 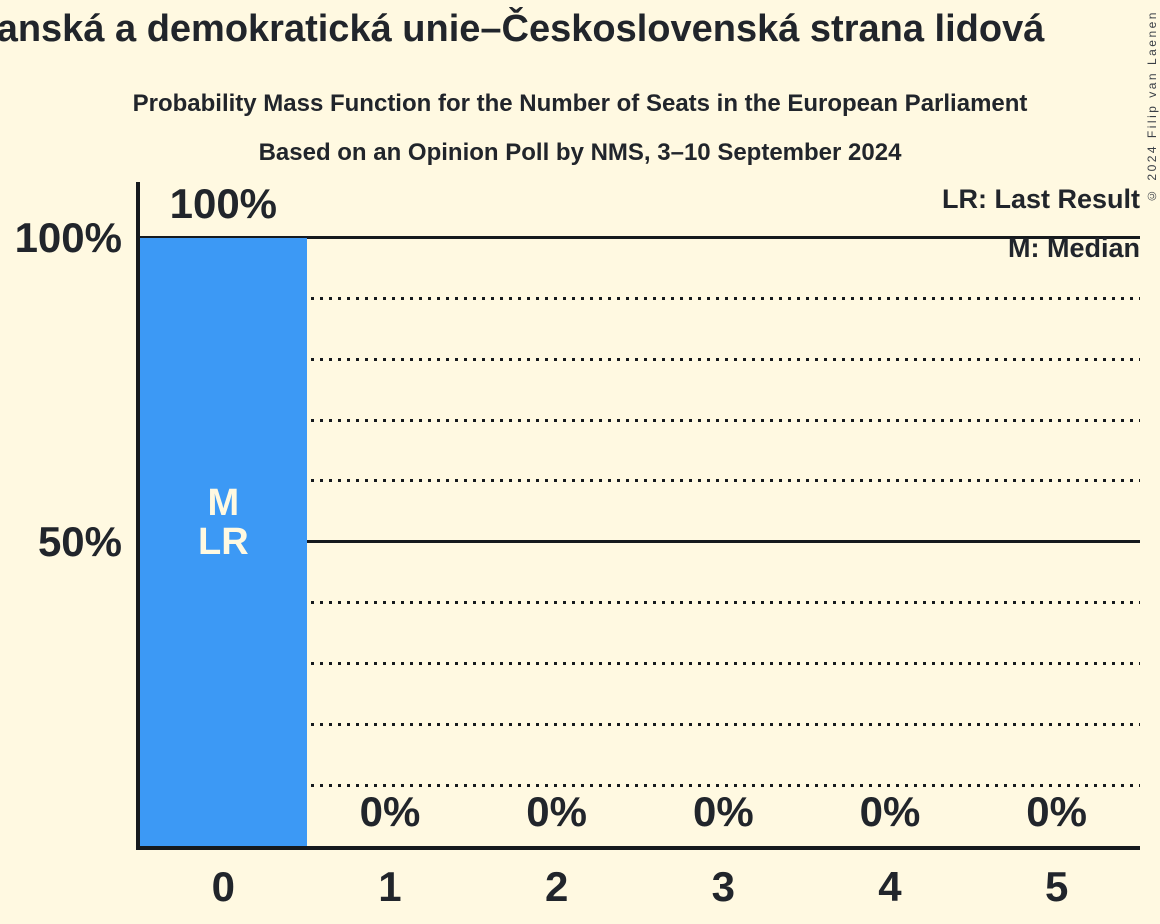 What do you see at coordinates (223, 886) in the screenshot?
I see `x-tick-label-0: 0` at bounding box center [223, 886].